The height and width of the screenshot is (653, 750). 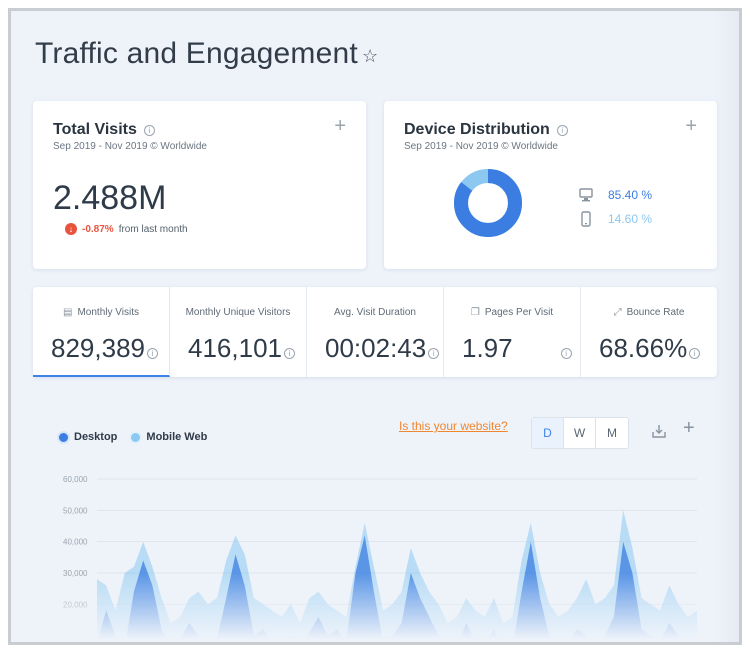 I want to click on desktop-share-row: 85.40 %, so click(x=615, y=195).